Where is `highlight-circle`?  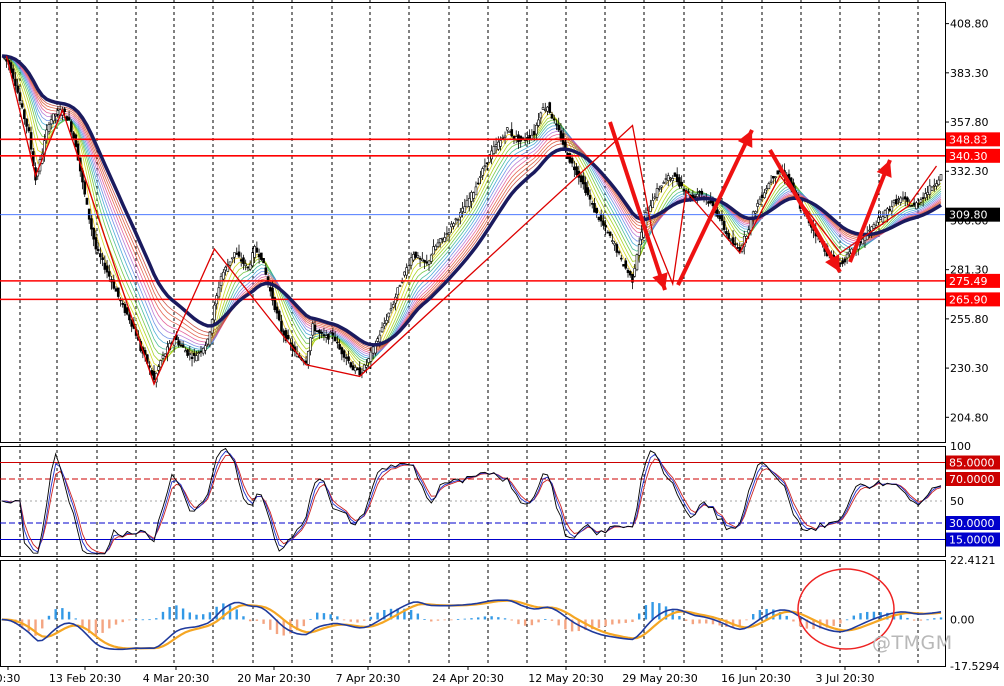
highlight-circle is located at coordinates (846, 609).